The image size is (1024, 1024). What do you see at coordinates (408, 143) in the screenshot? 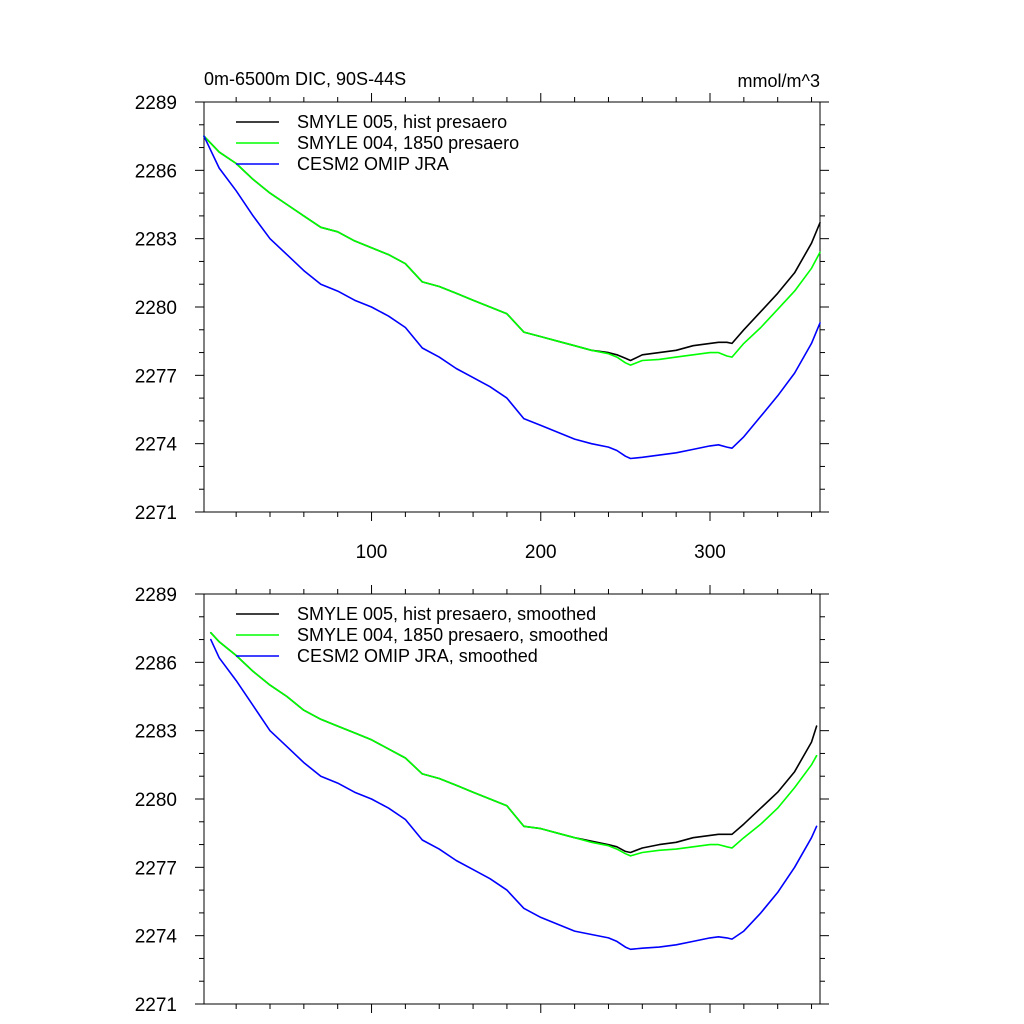
I see `legend-label: SMYLE 004, 1850 presaero` at bounding box center [408, 143].